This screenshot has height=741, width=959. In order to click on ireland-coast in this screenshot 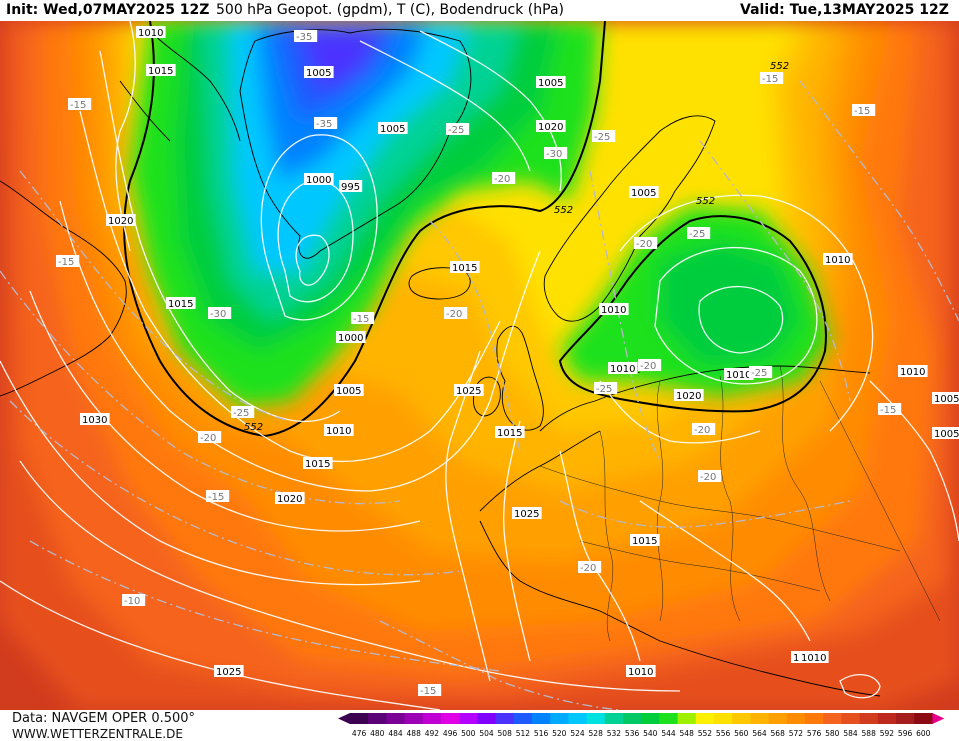, I will do `click(486, 396)`.